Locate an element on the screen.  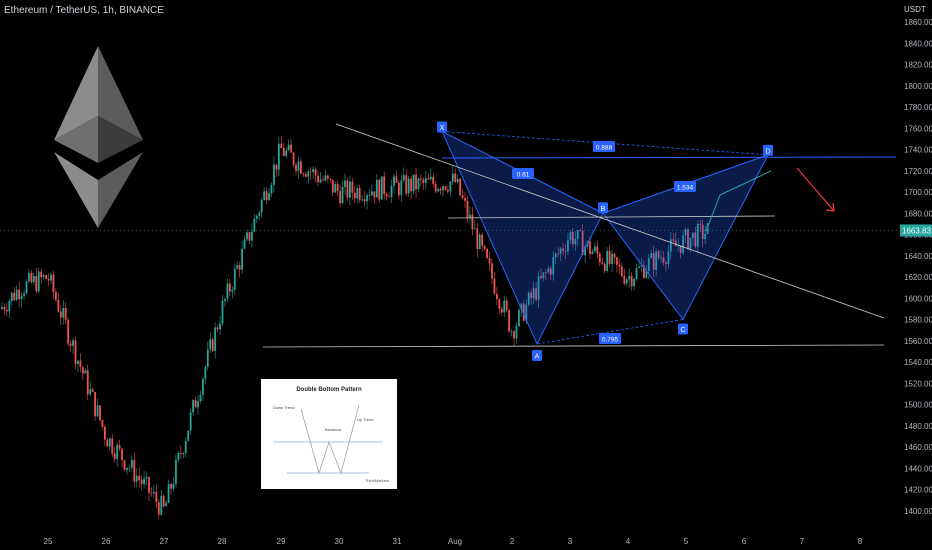
currency-label: USDT is located at coordinates (915, 9).